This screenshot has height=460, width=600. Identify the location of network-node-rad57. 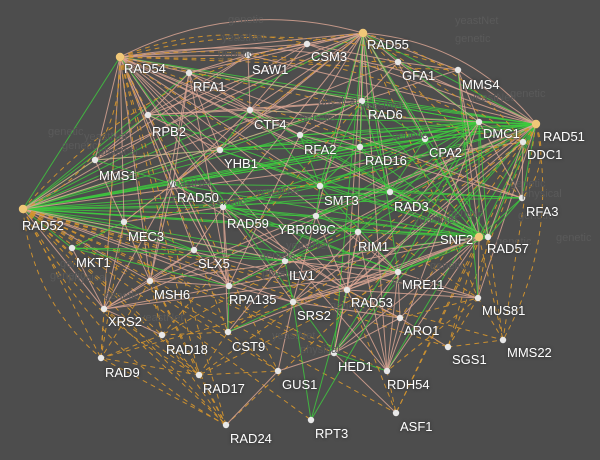
(488, 237).